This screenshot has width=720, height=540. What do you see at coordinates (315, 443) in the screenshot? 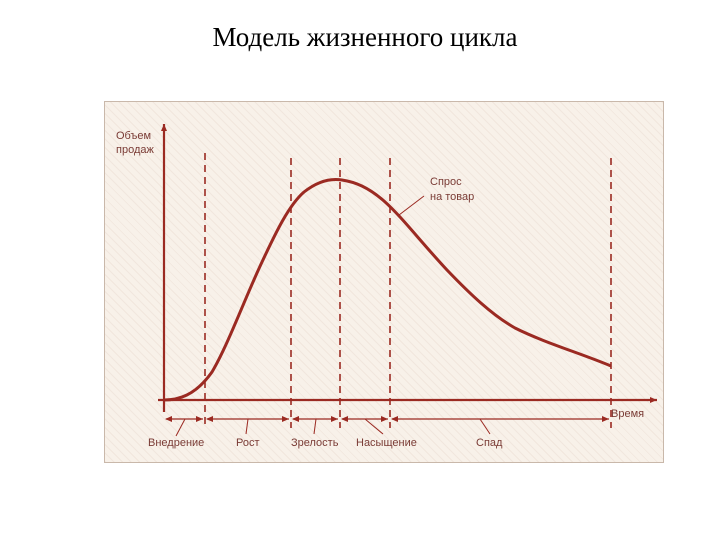
I see `stage-label-maturity: Зрелость` at bounding box center [315, 443].